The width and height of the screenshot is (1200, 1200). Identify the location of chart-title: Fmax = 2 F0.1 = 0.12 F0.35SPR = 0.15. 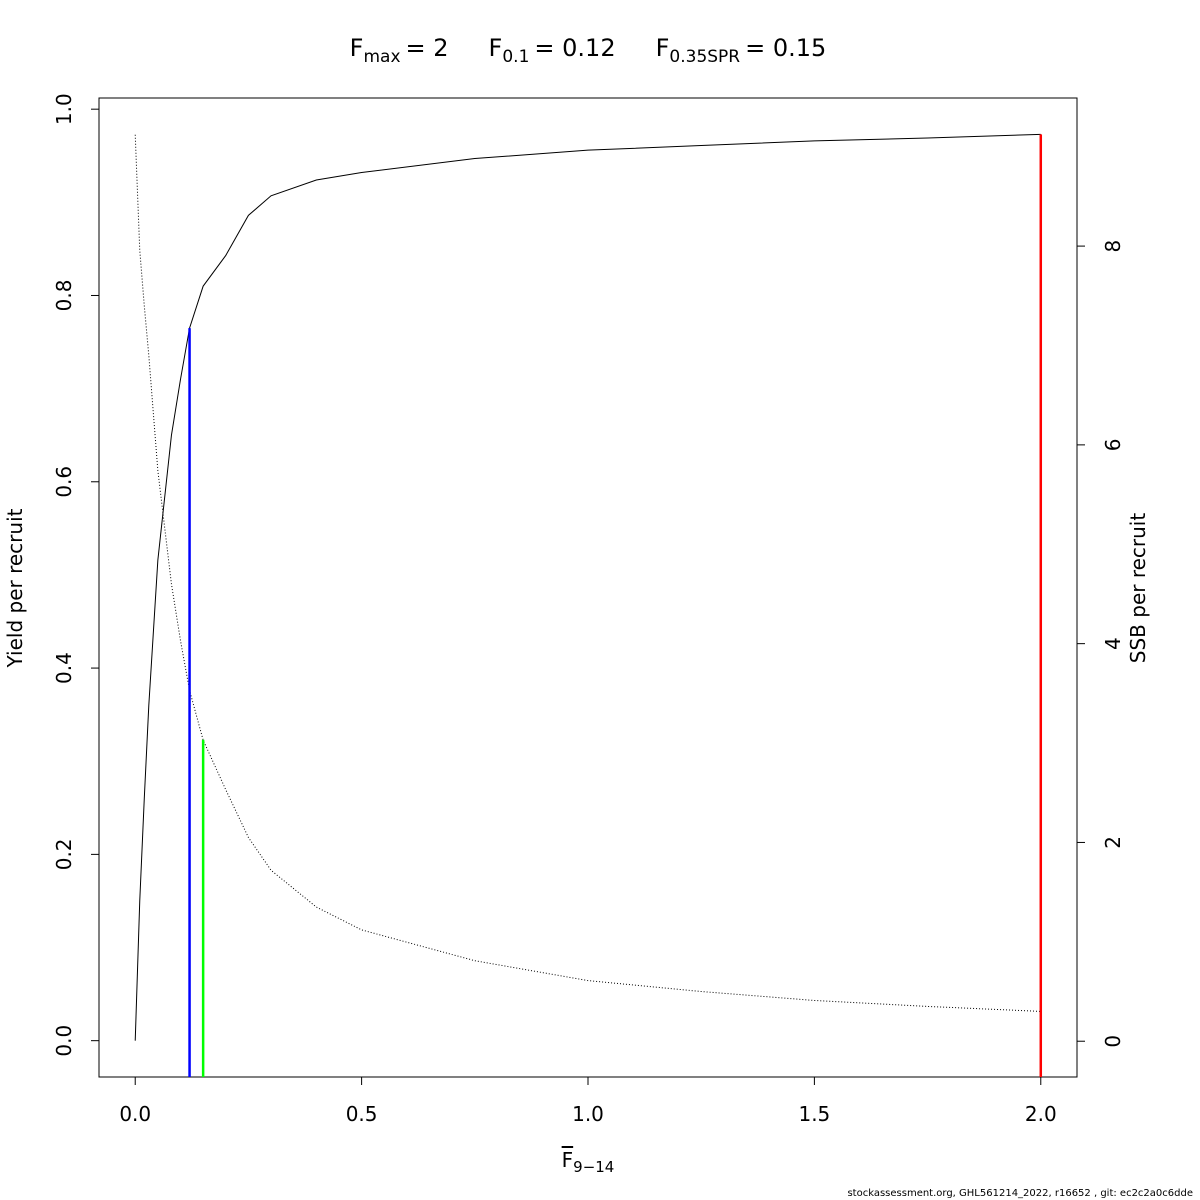
(588, 50).